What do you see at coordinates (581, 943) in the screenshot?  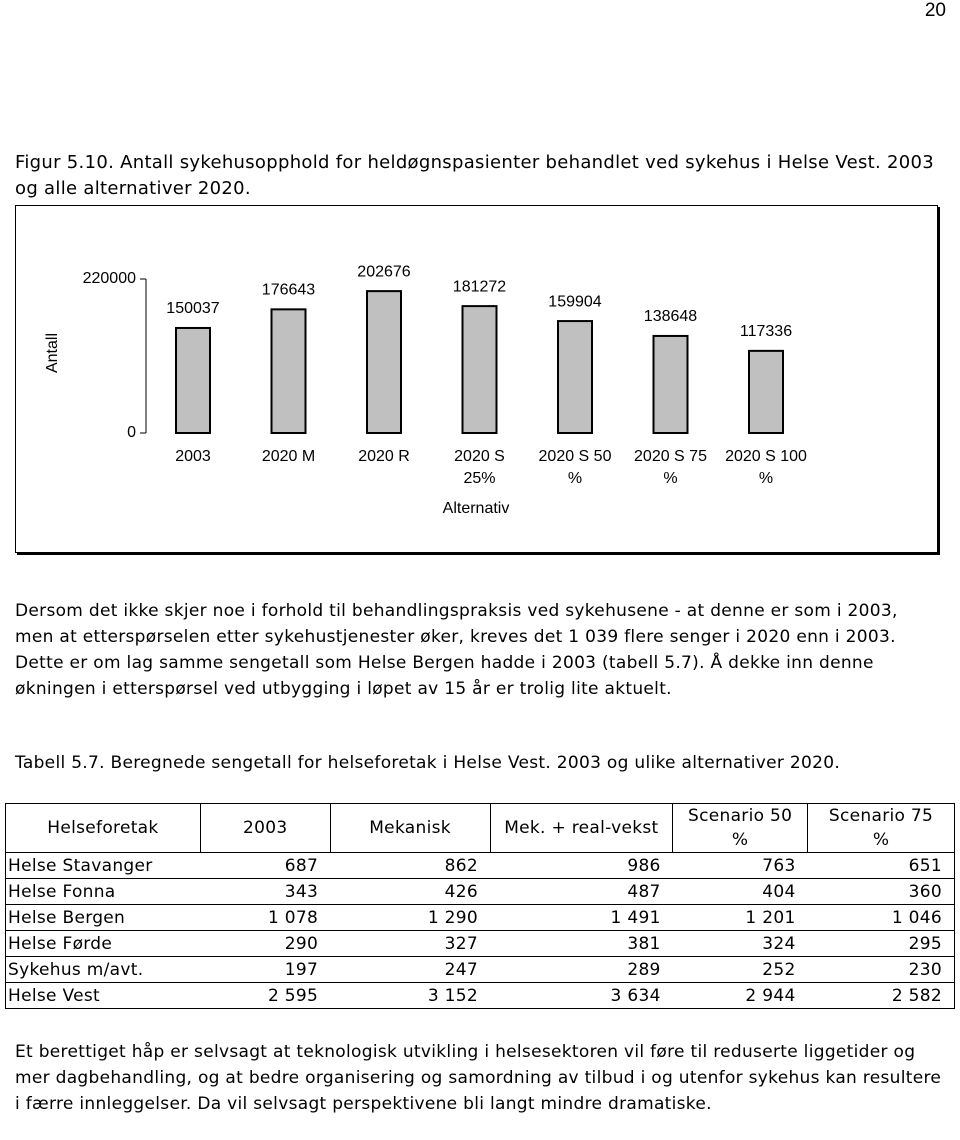 I see `table-cell: 381` at bounding box center [581, 943].